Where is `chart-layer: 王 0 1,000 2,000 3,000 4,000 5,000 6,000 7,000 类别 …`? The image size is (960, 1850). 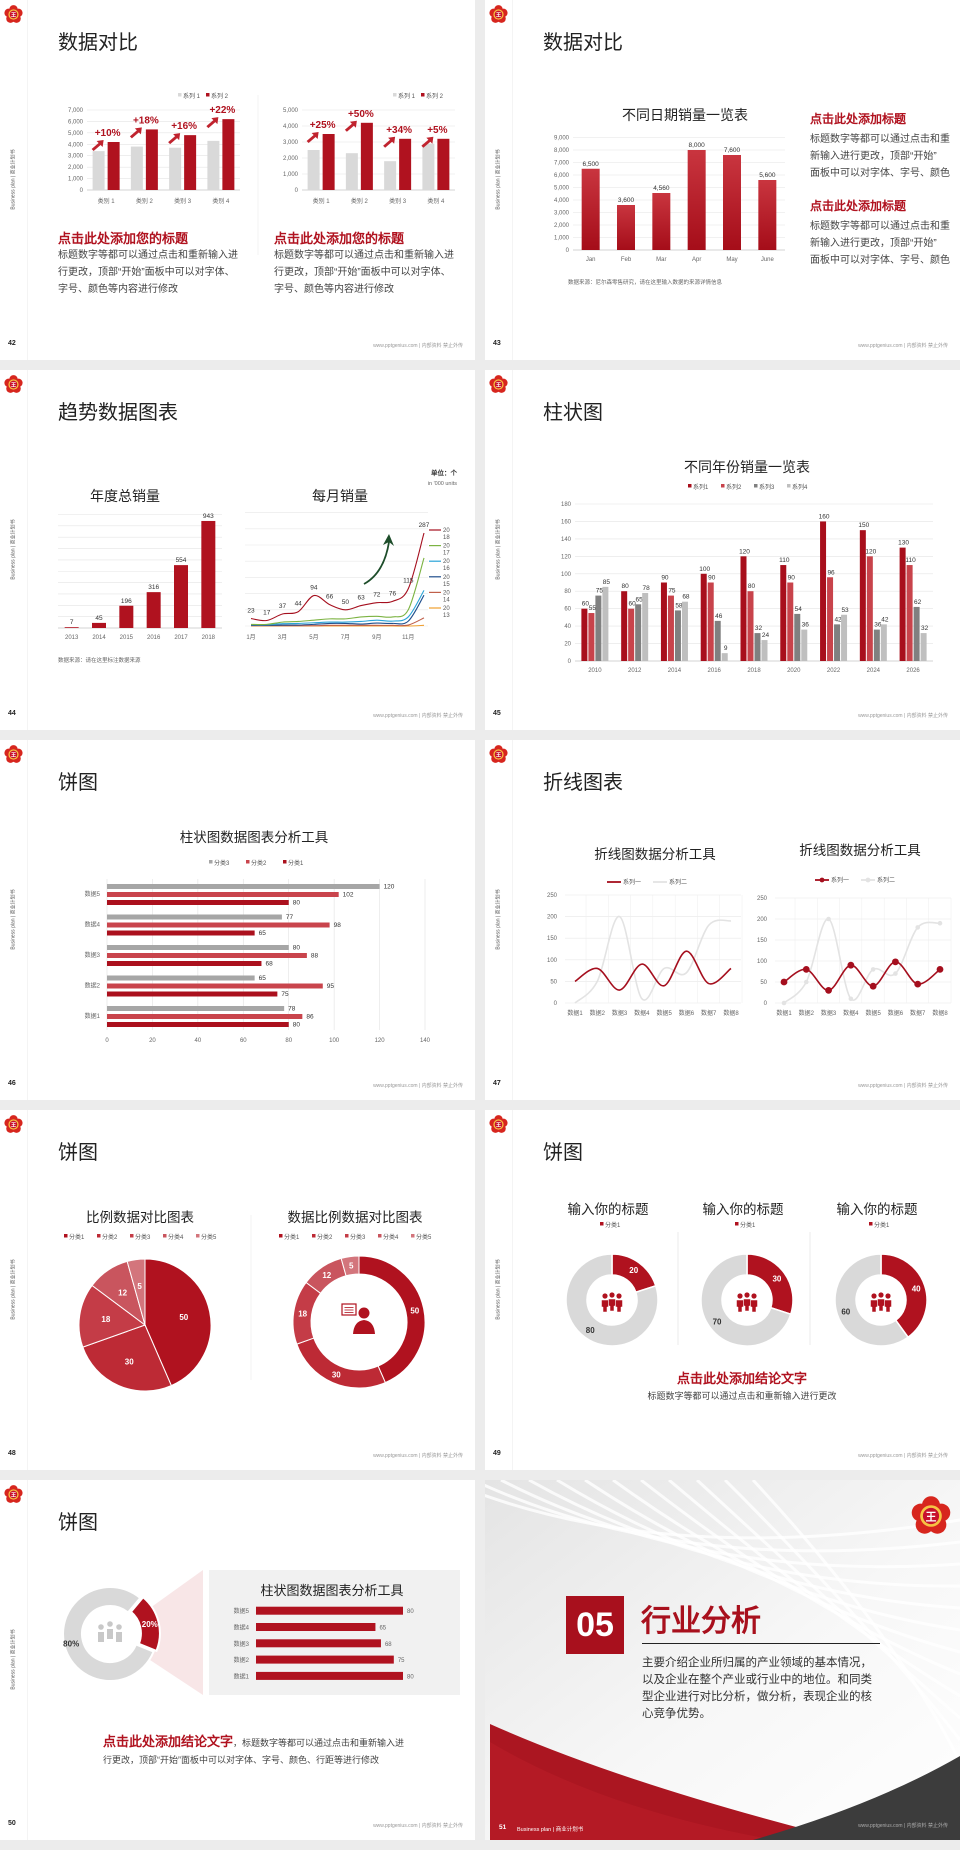
chart-layer: 王 0 1,000 2,000 3,000 4,000 5,000 6,000 7,000 类别 … is located at coordinates (229, 130).